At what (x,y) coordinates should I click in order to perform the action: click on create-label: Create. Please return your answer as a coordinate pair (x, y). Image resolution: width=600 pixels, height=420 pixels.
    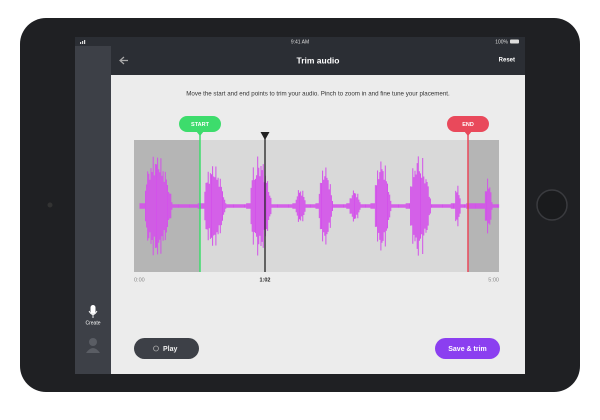
    Looking at the image, I should click on (92, 323).